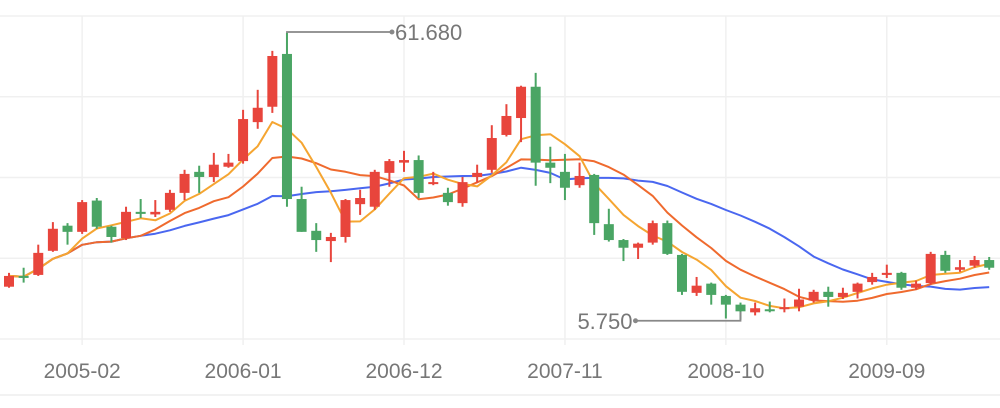 Image resolution: width=1000 pixels, height=408 pixels. What do you see at coordinates (725, 371) in the screenshot?
I see `x-tick-label: 2008-10` at bounding box center [725, 371].